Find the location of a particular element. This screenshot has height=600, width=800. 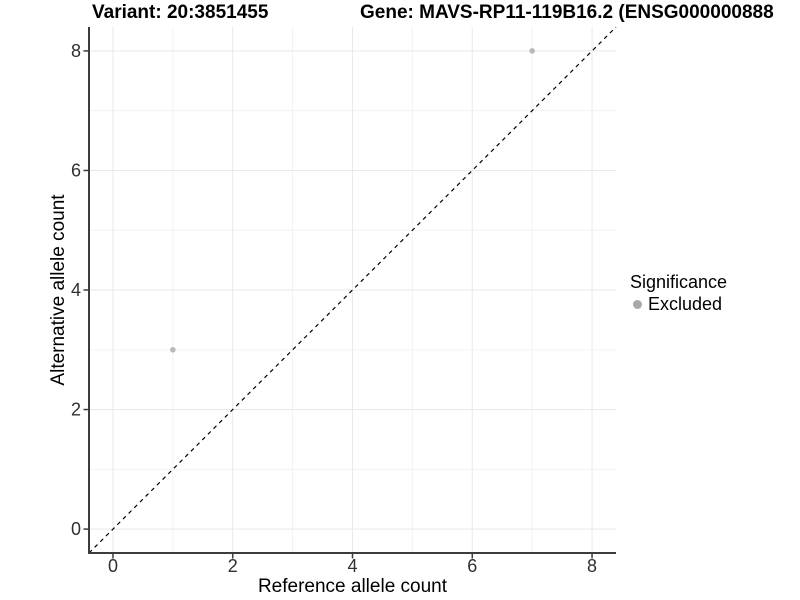

x-tick-label: 4 is located at coordinates (352, 566).